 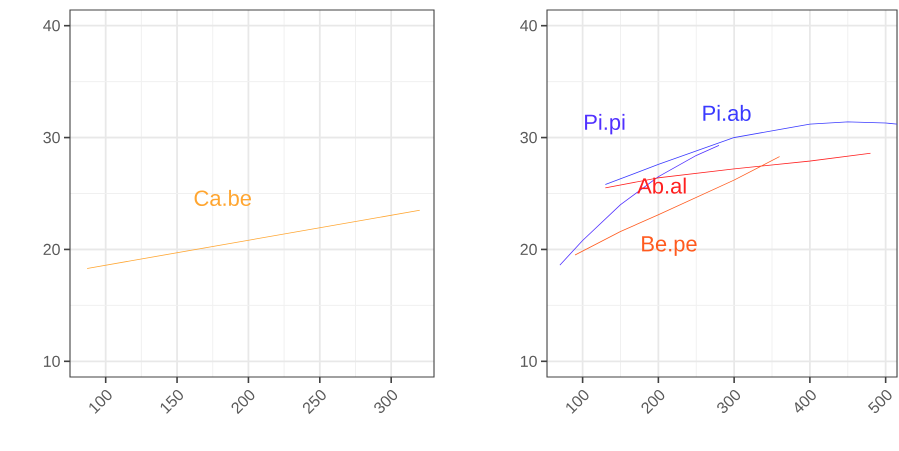 What do you see at coordinates (880, 402) in the screenshot?
I see `x-tick-label: 500` at bounding box center [880, 402].